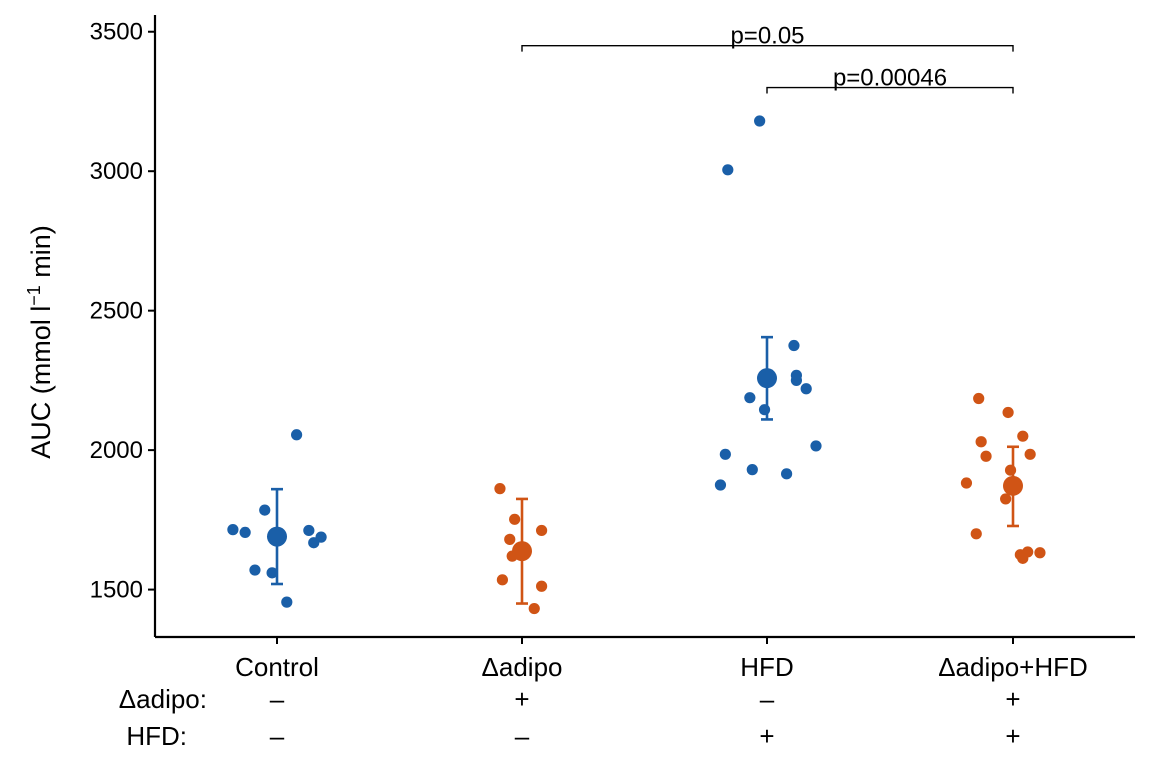  What do you see at coordinates (34, 295) in the screenshot?
I see `y-axis-label-superscript: −1` at bounding box center [34, 295].